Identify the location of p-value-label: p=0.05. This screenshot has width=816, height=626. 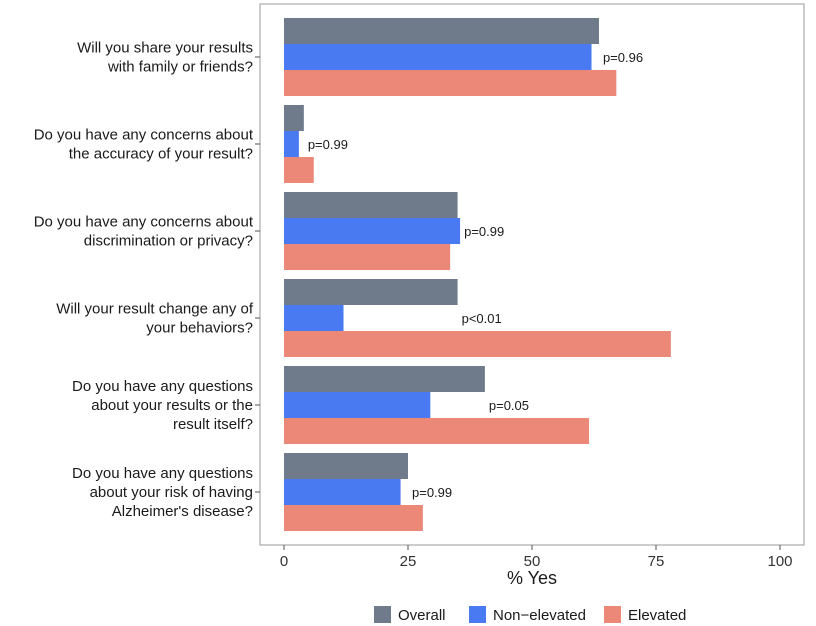
(509, 405).